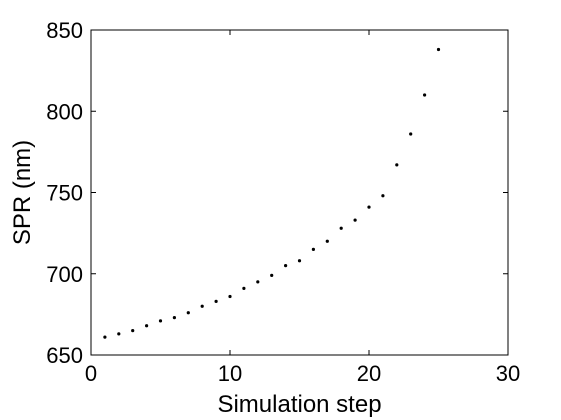 This screenshot has height=420, width=561. I want to click on y-axis-label: SPR (nm), so click(22, 192).